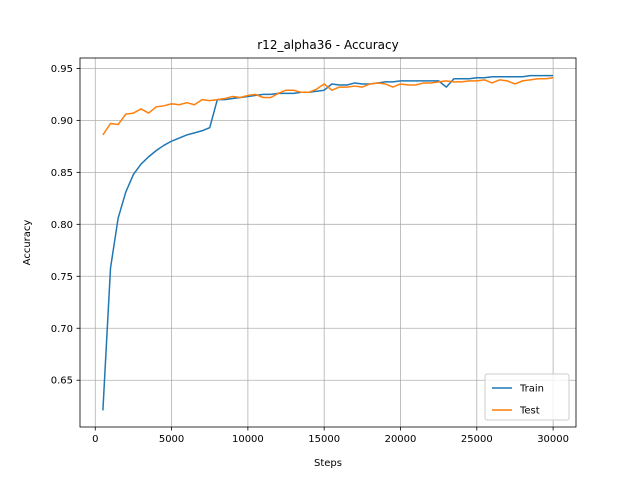 This screenshot has height=480, width=640. What do you see at coordinates (553, 439) in the screenshot?
I see `x-tick-label: 30000` at bounding box center [553, 439].